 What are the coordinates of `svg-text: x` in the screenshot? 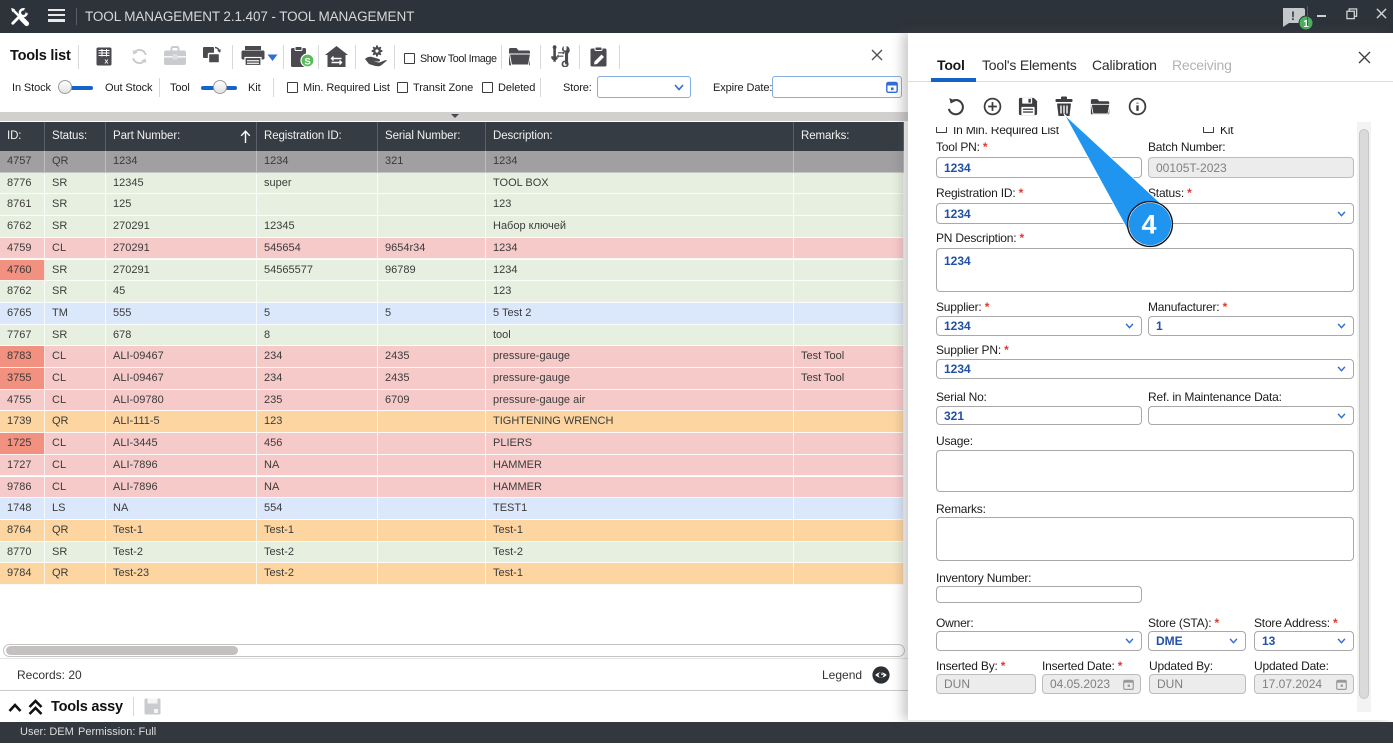 It's located at (107, 62).